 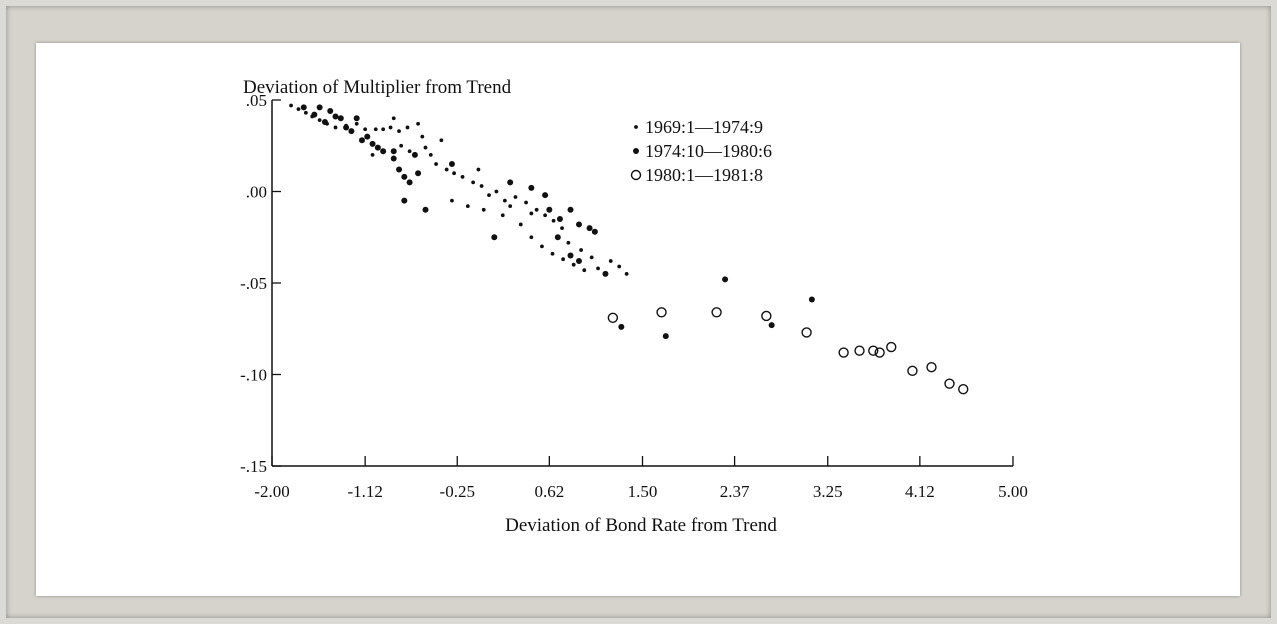 What do you see at coordinates (253, 375) in the screenshot?
I see `y-tick-label: -.10` at bounding box center [253, 375].